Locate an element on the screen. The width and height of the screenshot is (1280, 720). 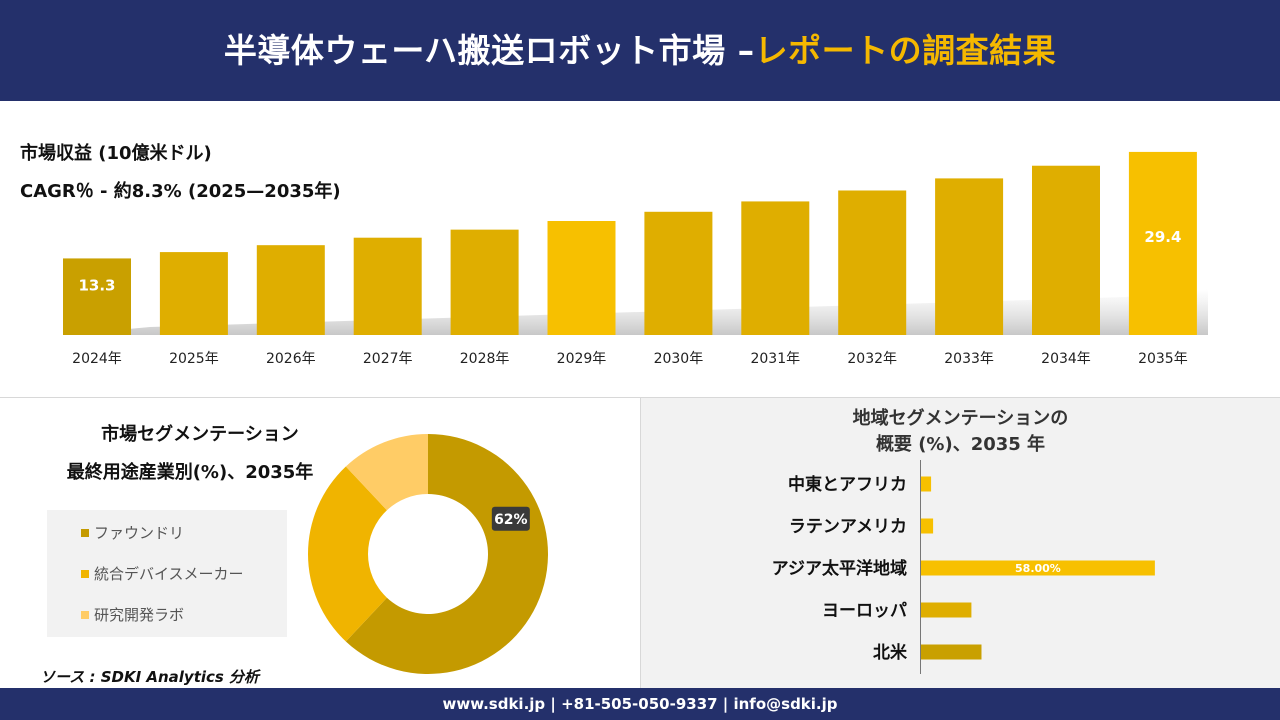
source-note: ソース : SDKI Analytics 分析 is located at coordinates (150, 677).